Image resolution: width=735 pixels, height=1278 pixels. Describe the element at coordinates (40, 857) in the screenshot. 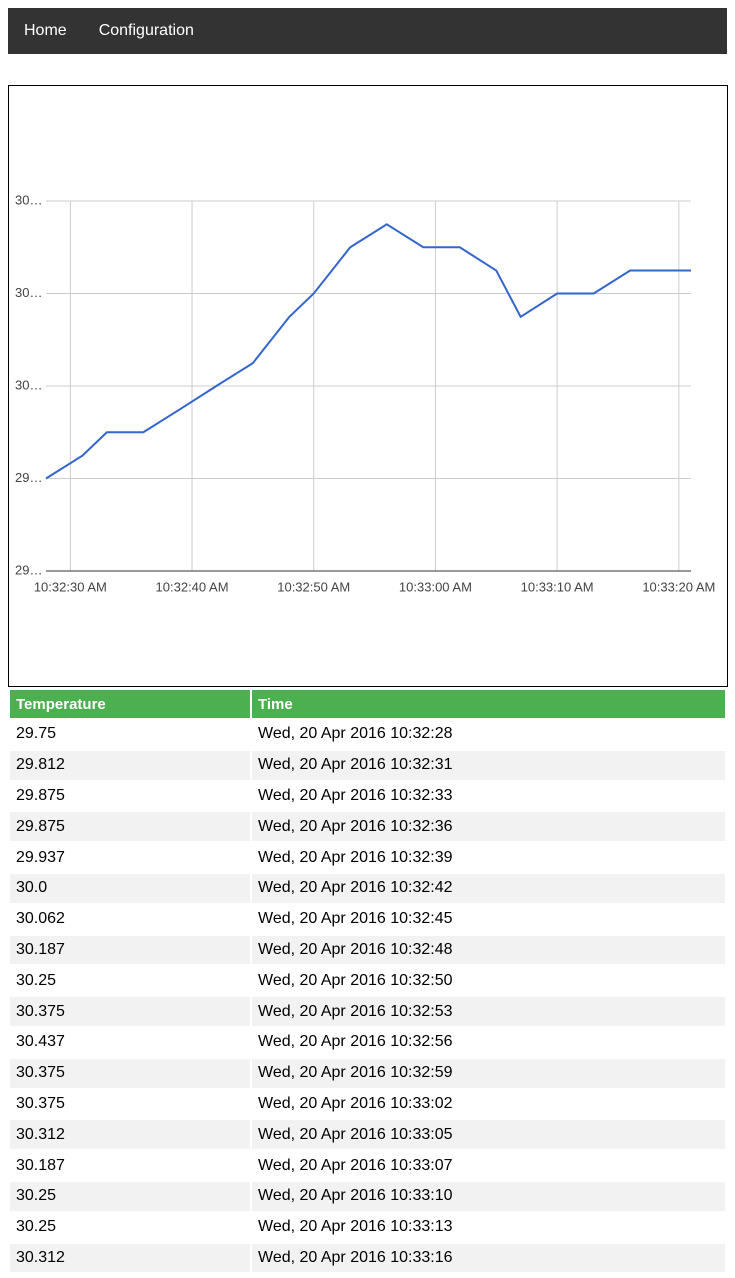

I see `table-cell: 29.937` at that location.